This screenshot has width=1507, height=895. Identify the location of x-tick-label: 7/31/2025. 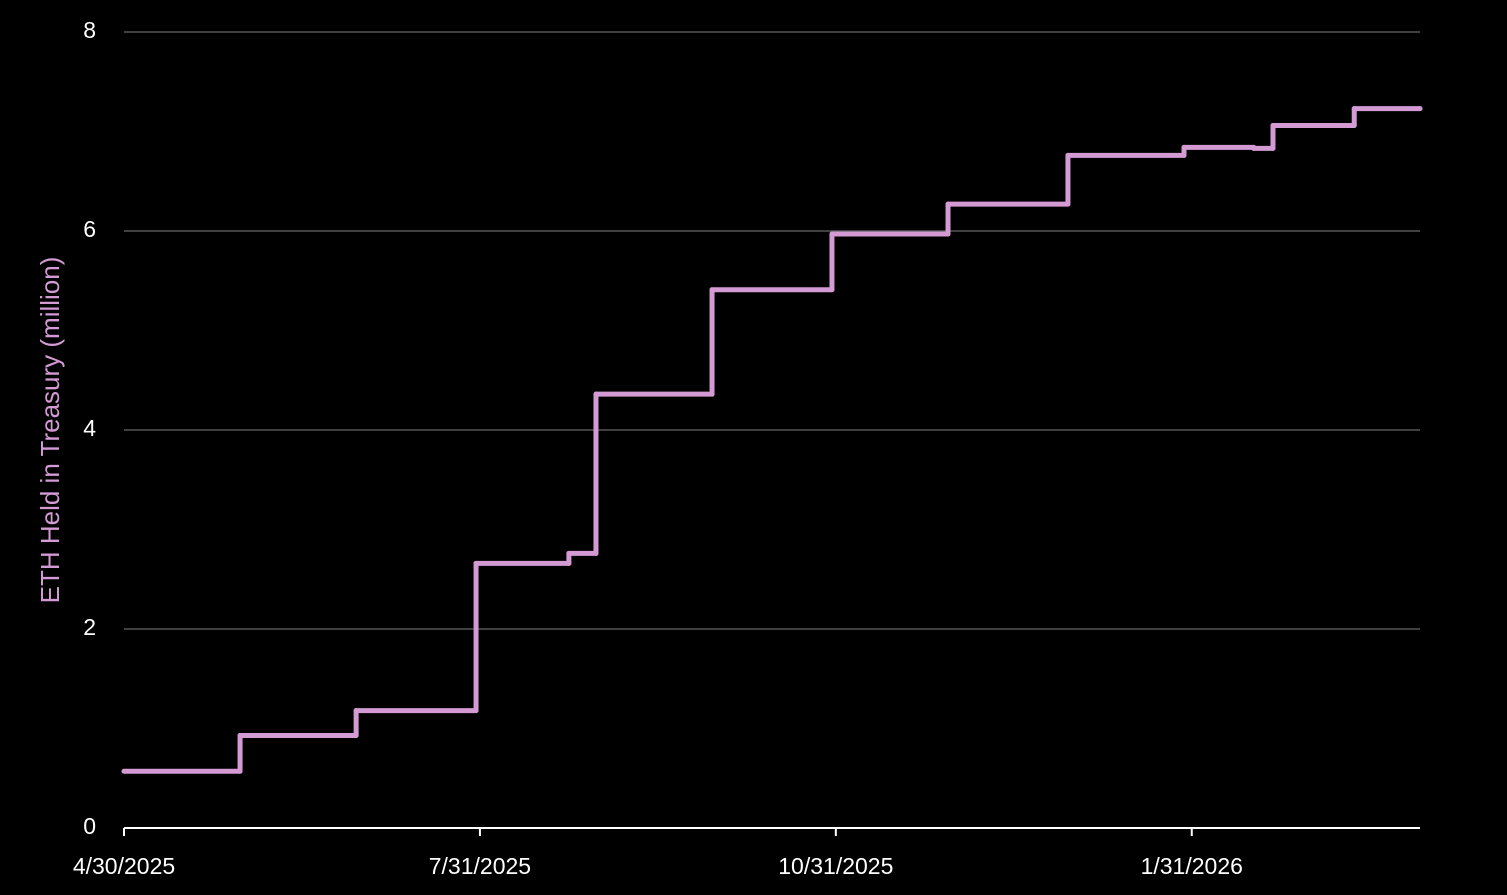
(480, 866).